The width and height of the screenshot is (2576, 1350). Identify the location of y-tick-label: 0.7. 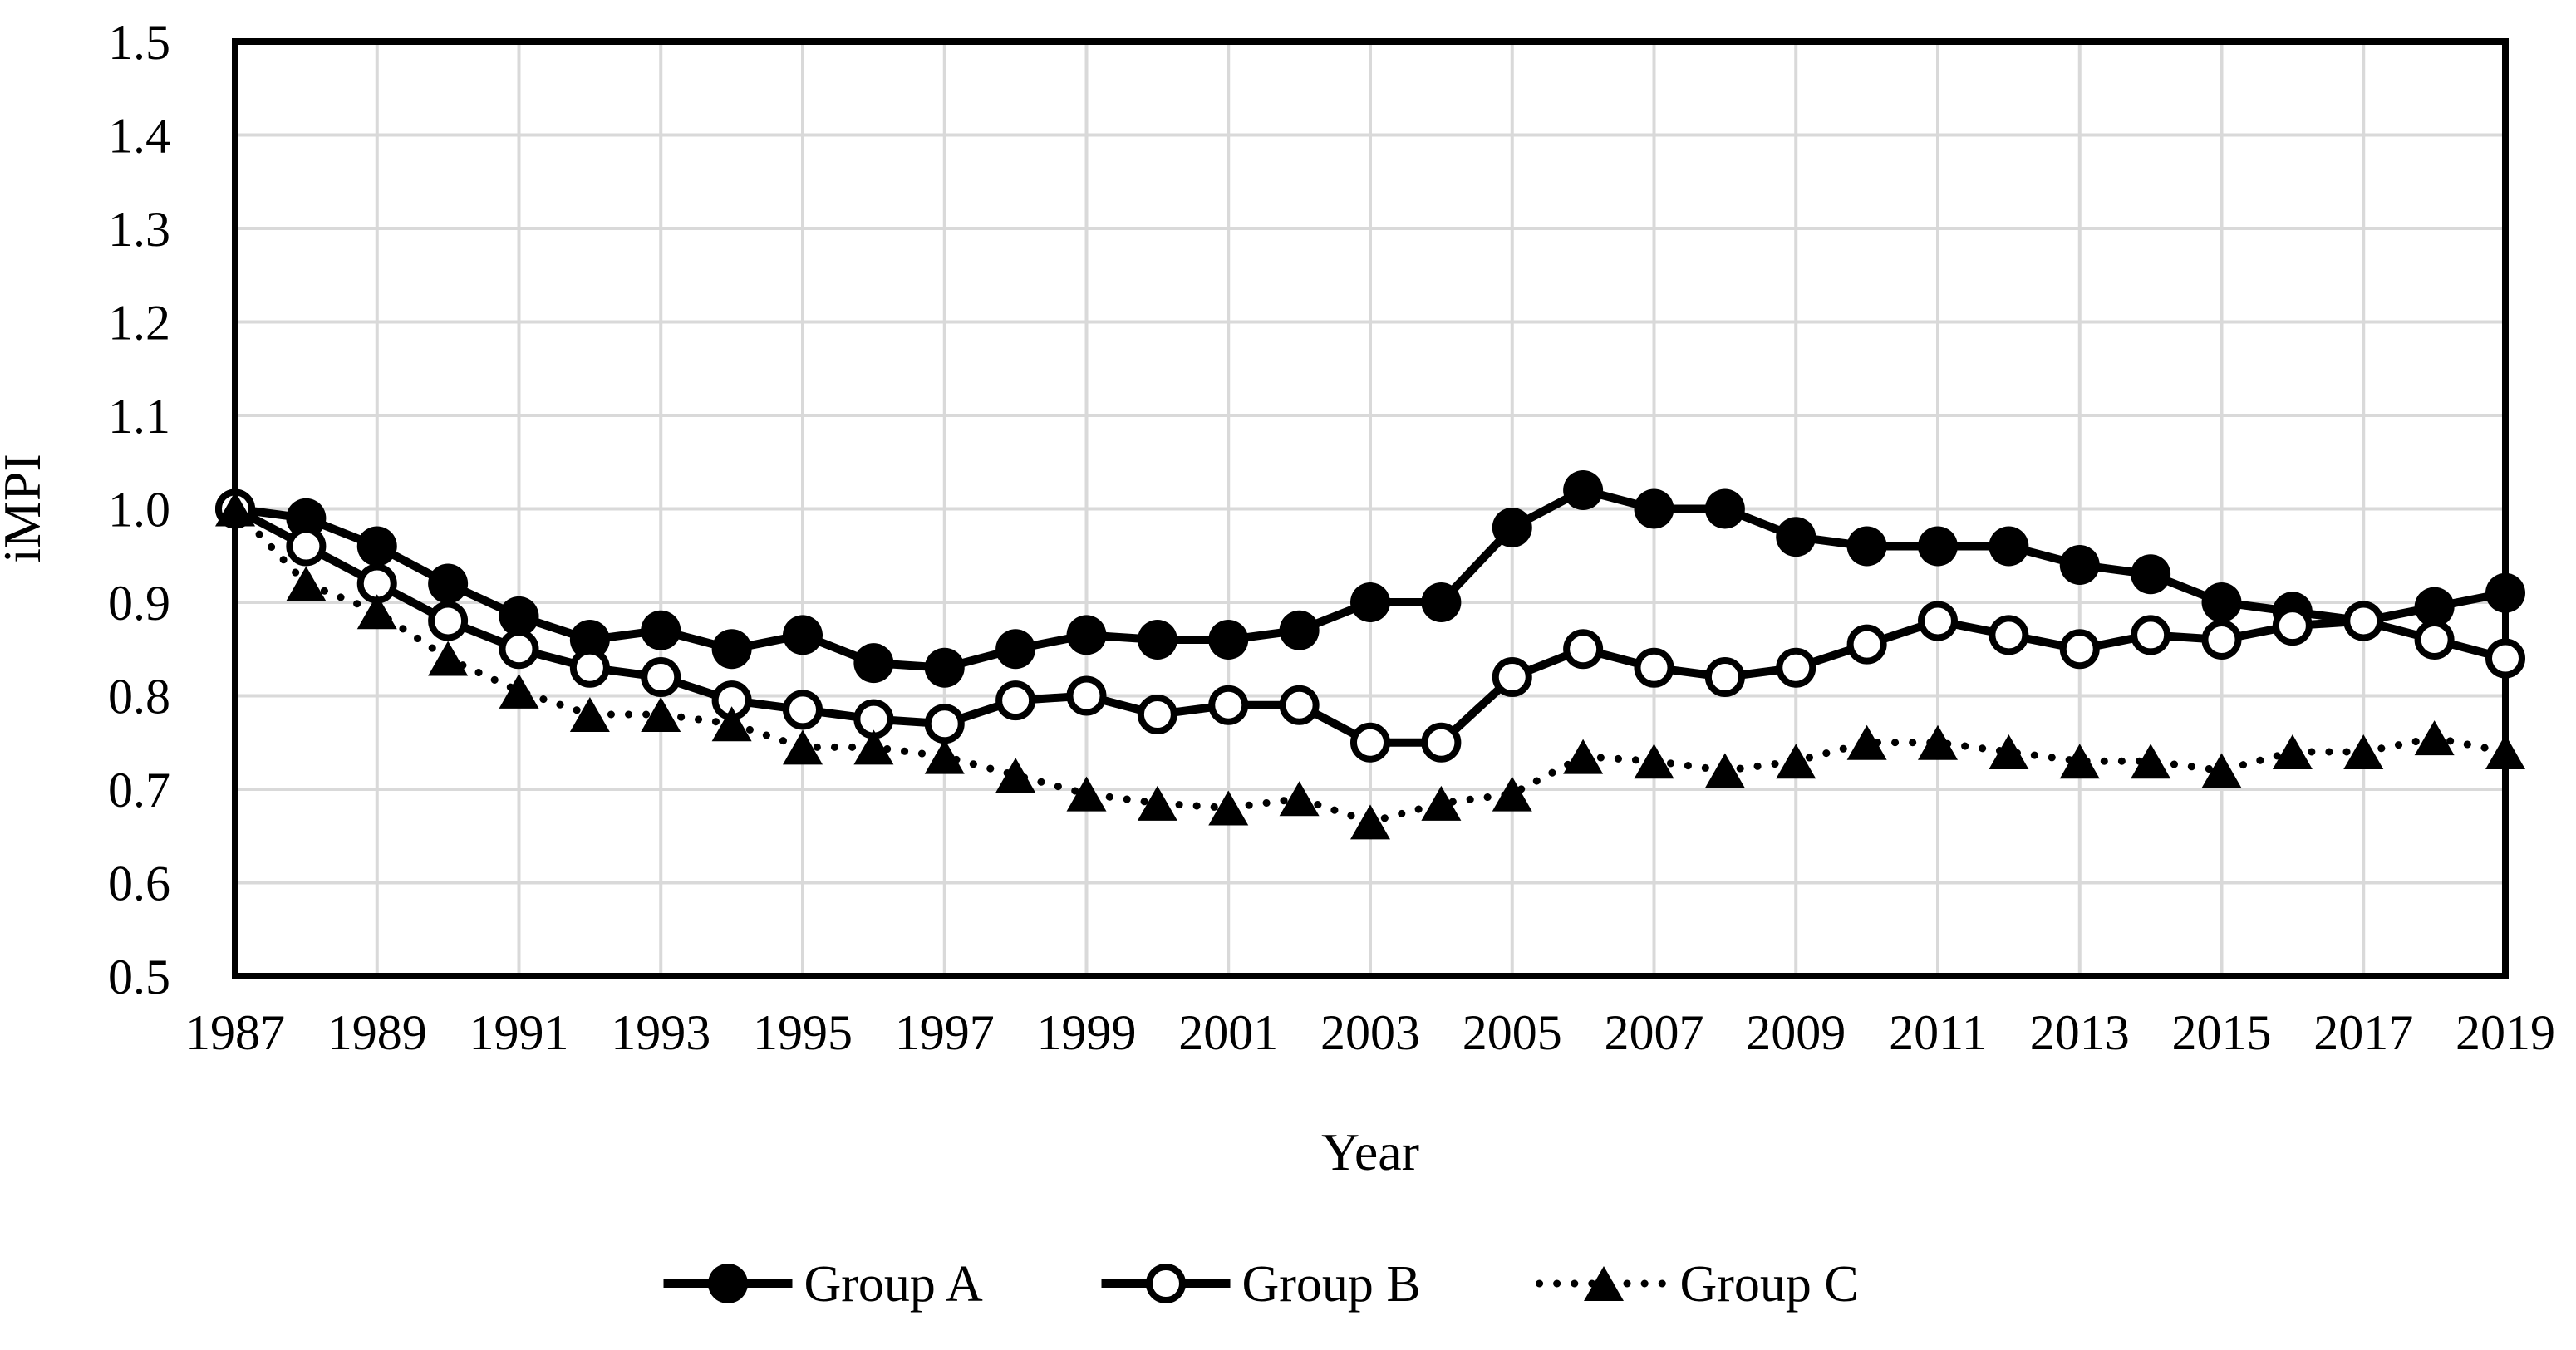
(139, 790).